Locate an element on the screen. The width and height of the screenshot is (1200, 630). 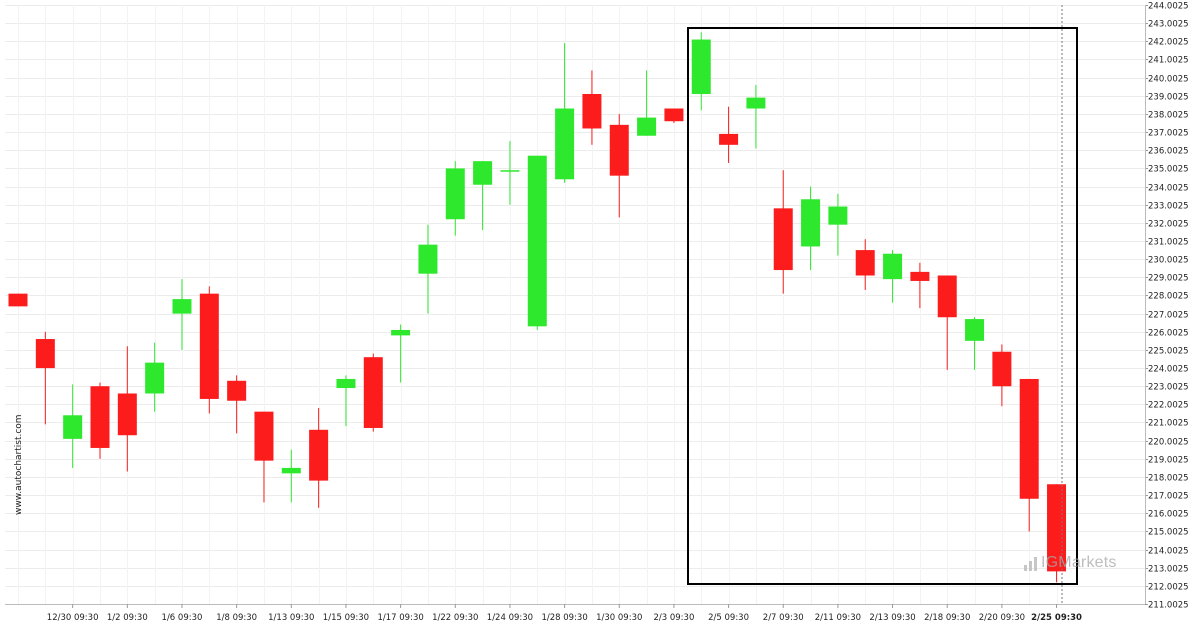
x-tick-label: 1/8 09:30 is located at coordinates (236, 618).